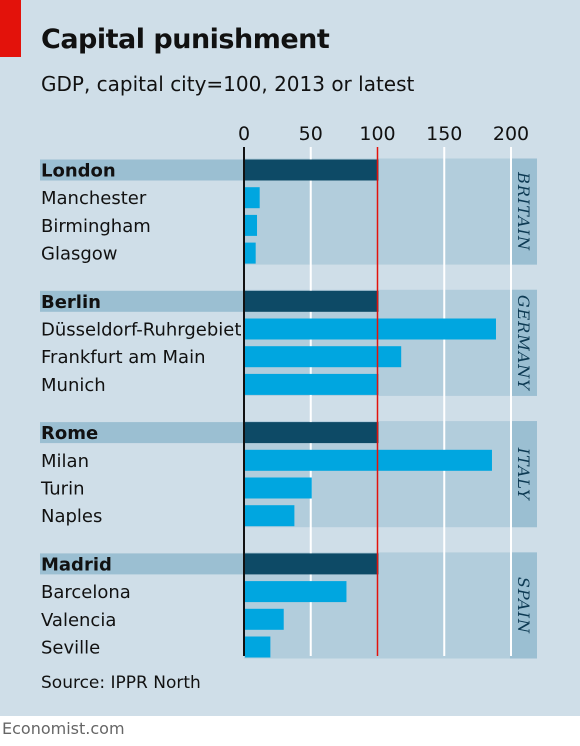  I want to click on source-note: Source: IPPR North, so click(121, 683).